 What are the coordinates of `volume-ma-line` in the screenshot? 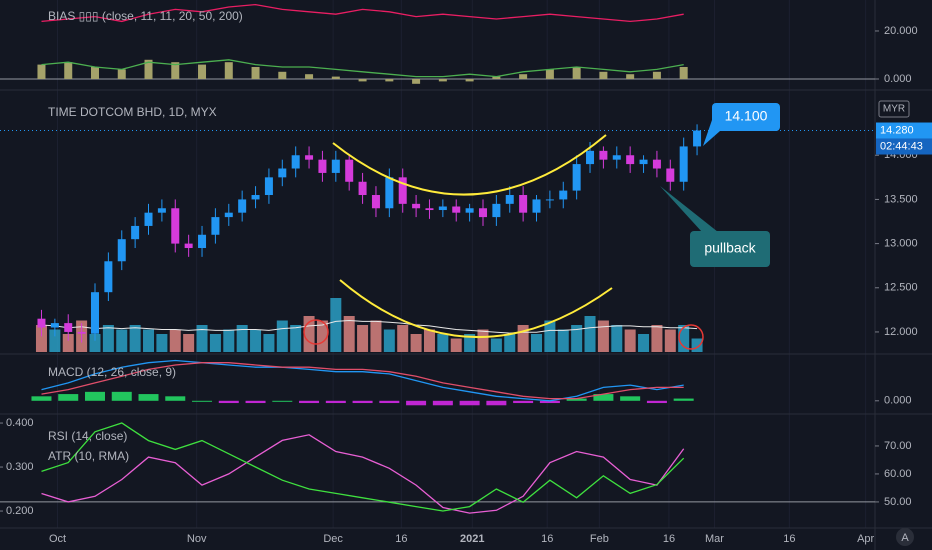 It's located at (369, 326).